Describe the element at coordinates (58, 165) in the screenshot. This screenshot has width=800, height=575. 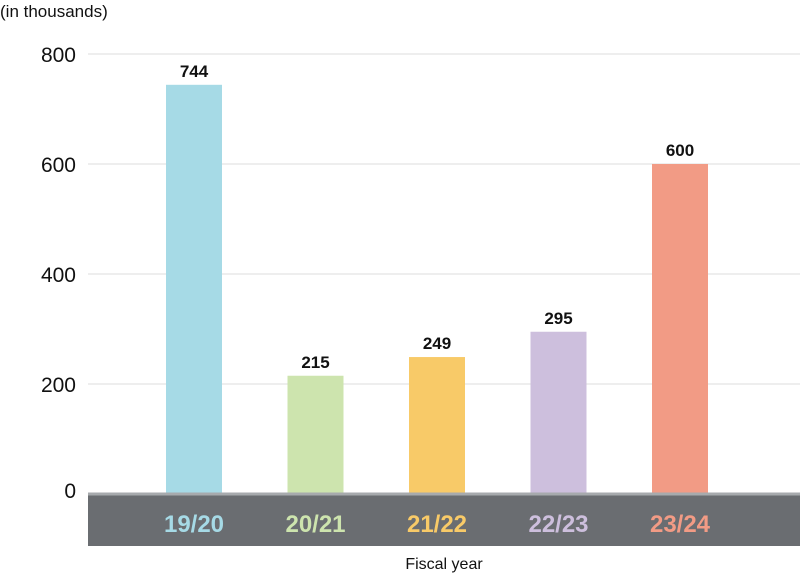
I see `y-tick-label: 600` at that location.